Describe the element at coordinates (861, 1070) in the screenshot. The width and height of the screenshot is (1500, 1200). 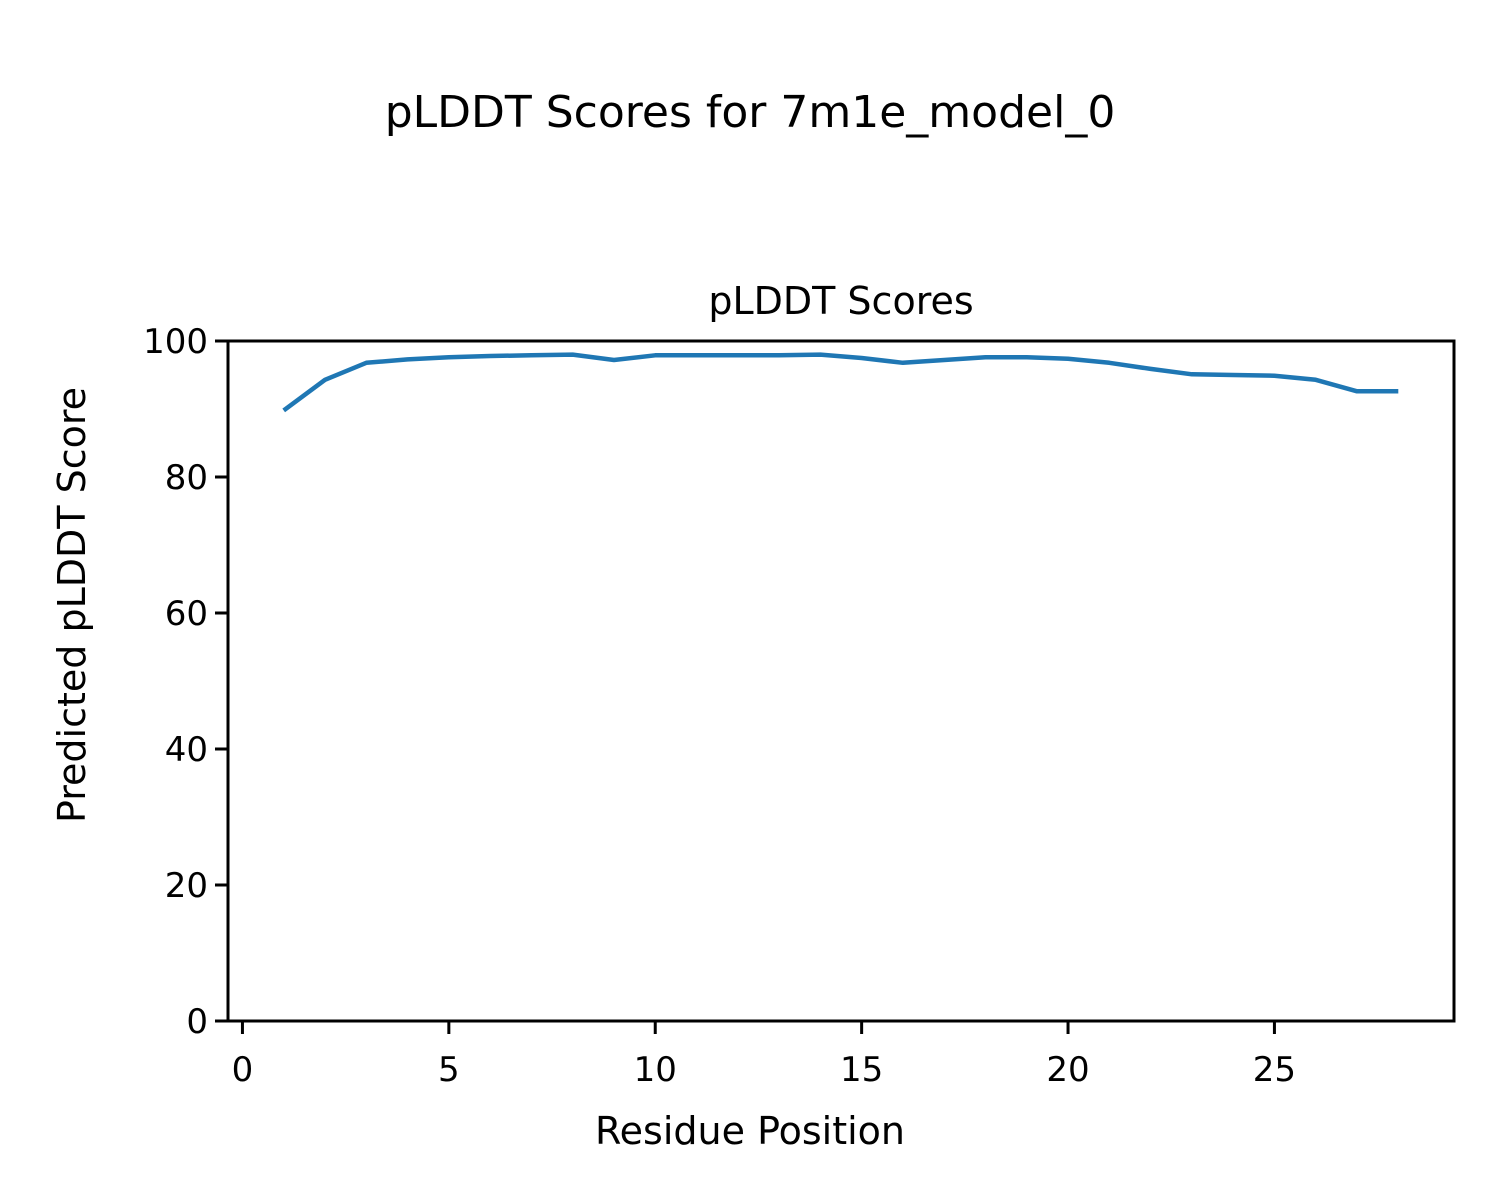
I see `x-tick-label: 15` at that location.